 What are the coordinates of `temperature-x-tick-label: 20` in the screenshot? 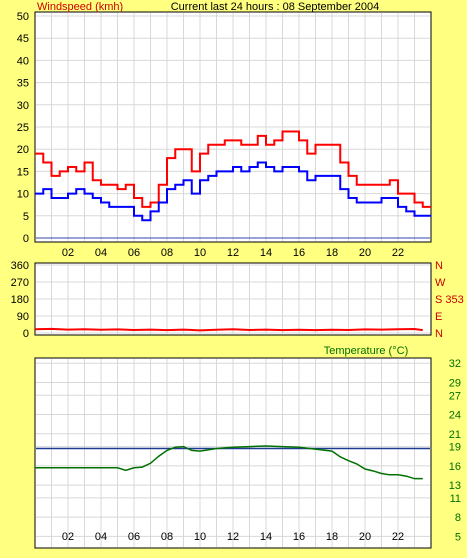 It's located at (365, 537).